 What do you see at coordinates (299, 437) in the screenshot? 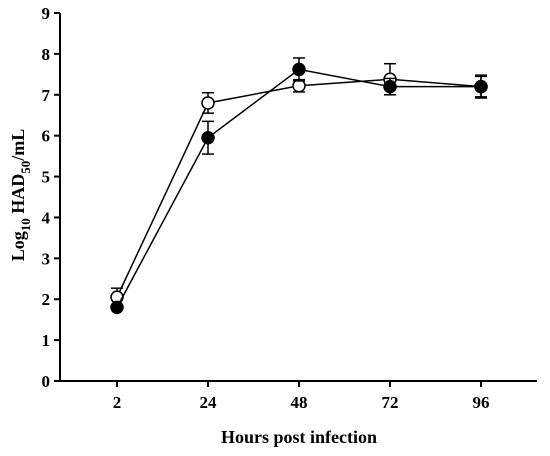
I see `x-axis-title: Hours post infection` at bounding box center [299, 437].